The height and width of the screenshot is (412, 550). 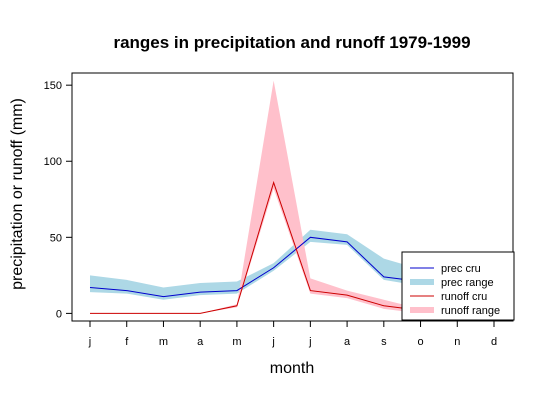 I want to click on legend-label-prec-cru: prec cru, so click(x=461, y=269).